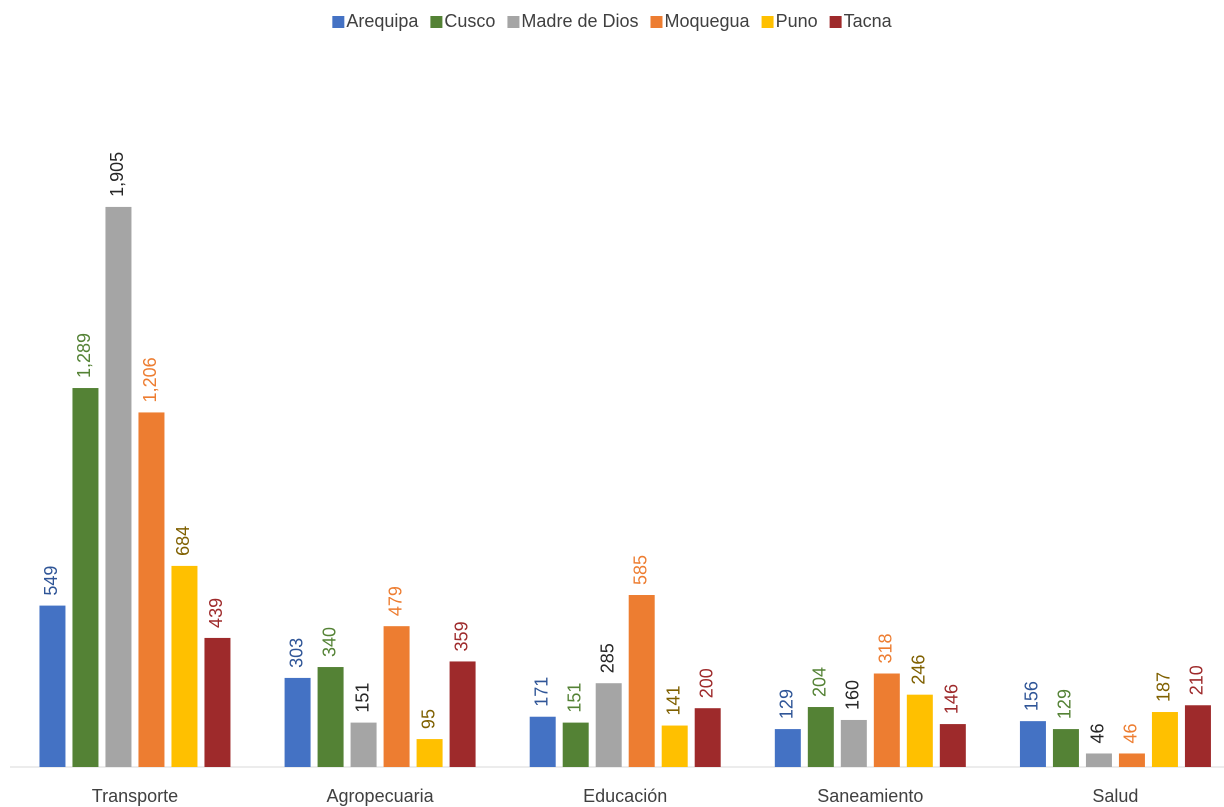 Image resolution: width=1224 pixels, height=807 pixels. Describe the element at coordinates (428, 719) in the screenshot. I see `data-label: 95` at that location.